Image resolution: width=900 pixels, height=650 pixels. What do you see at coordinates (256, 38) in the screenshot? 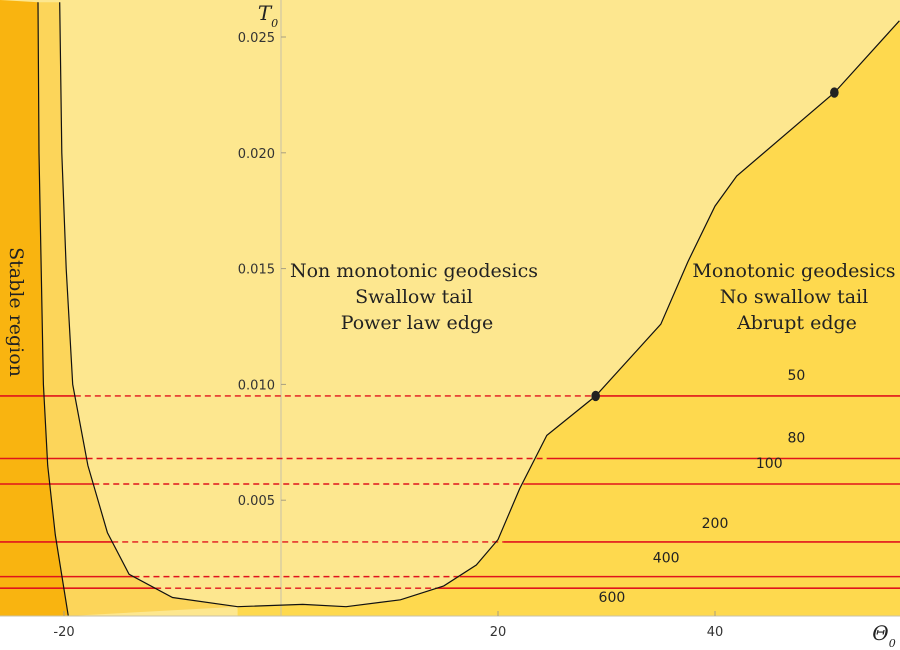
I see `y-tick-label: 0.025` at bounding box center [256, 38].